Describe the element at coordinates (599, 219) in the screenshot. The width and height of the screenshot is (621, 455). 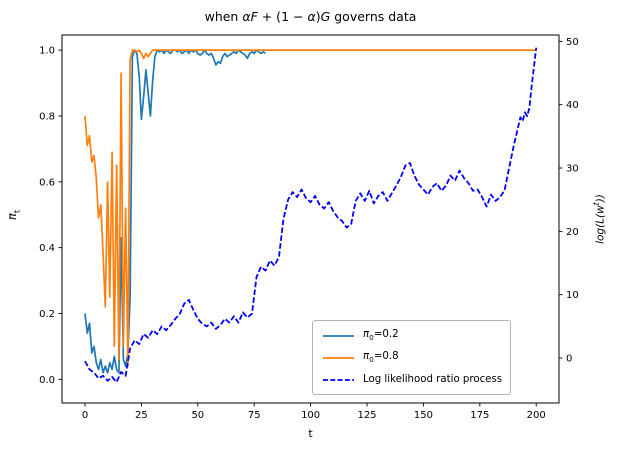
I see `y-axis-label-right: log(L(wt))` at that location.